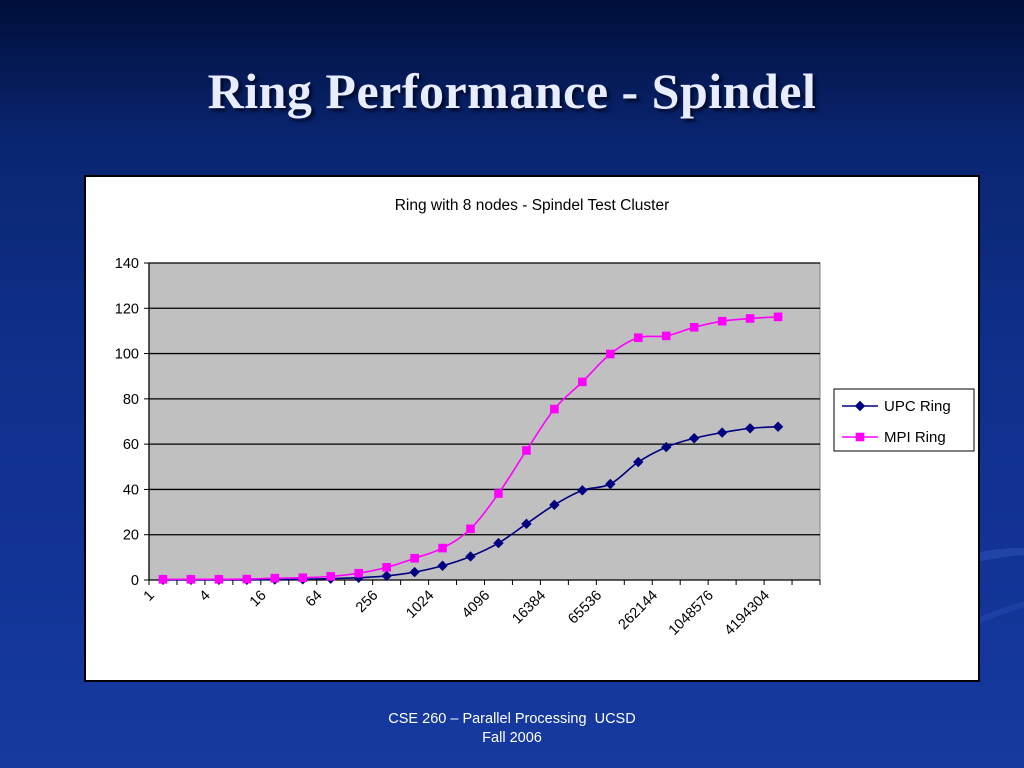 The height and width of the screenshot is (768, 1024). Describe the element at coordinates (258, 599) in the screenshot. I see `x-tick-label: 16` at that location.